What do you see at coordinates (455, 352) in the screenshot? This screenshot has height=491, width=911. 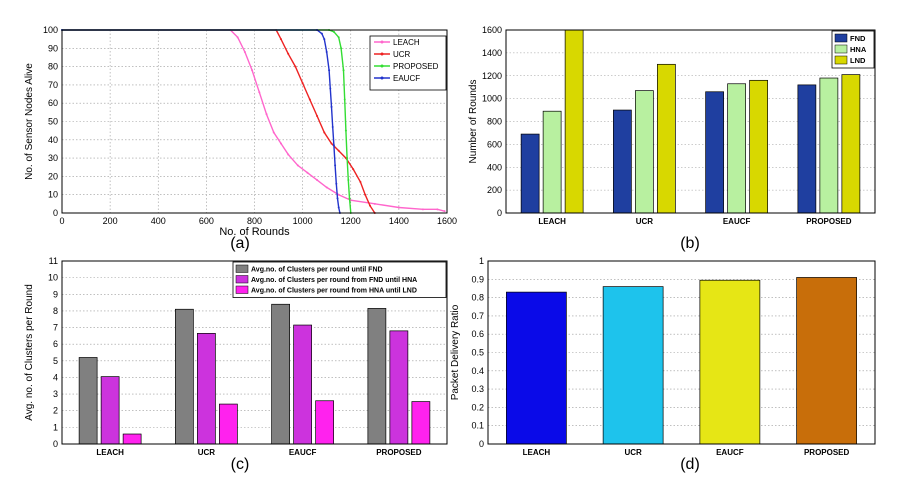 I see `y-axis-label: Packet Delivery Ratio` at bounding box center [455, 352].